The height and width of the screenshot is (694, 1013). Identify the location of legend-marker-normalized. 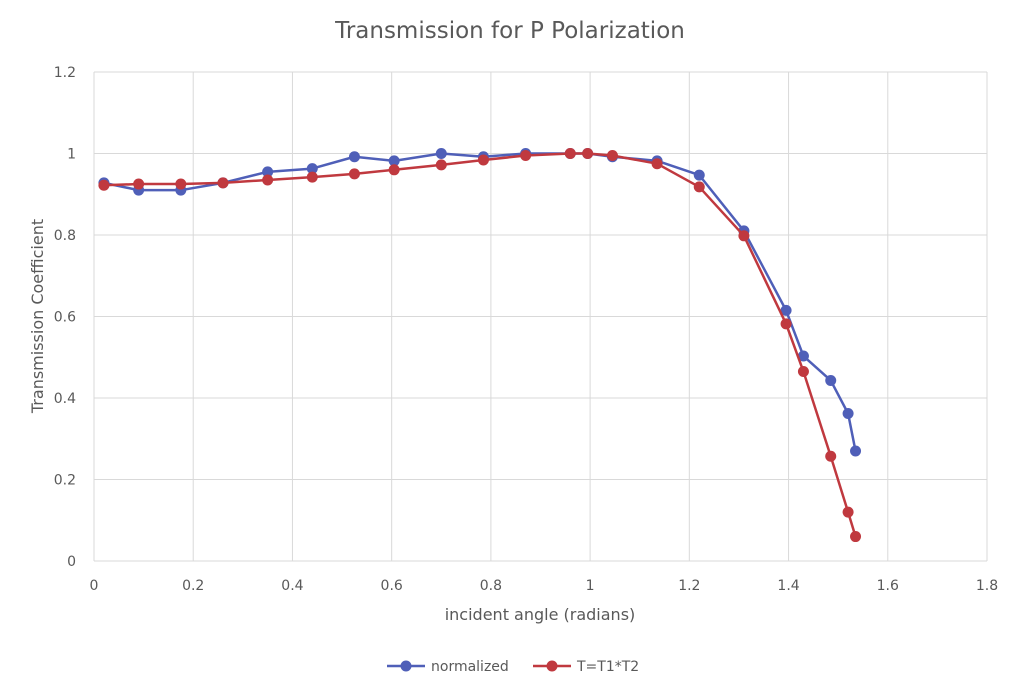
(406, 666).